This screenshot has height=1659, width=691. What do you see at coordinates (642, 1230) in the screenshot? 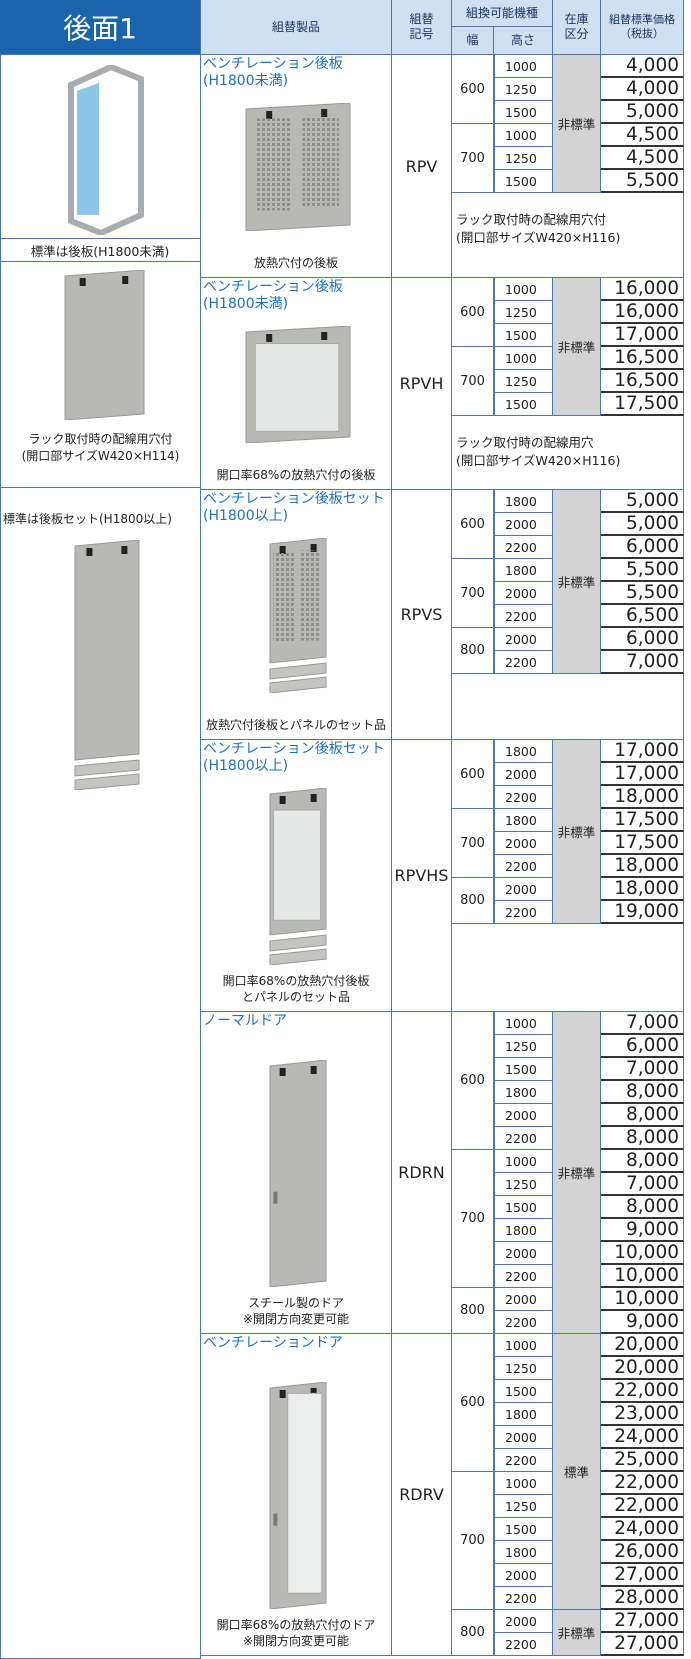
I see `price-cell: 9,000` at bounding box center [642, 1230].